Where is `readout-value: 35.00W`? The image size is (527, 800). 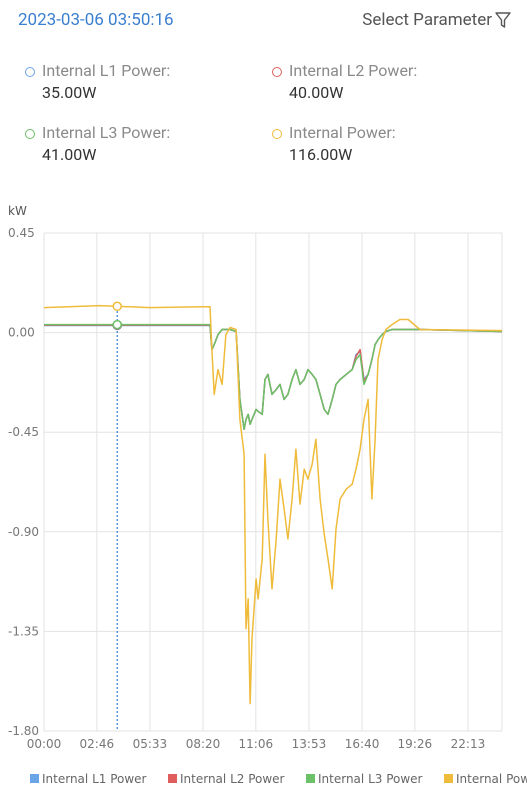 readout-value: 35.00W is located at coordinates (69, 92).